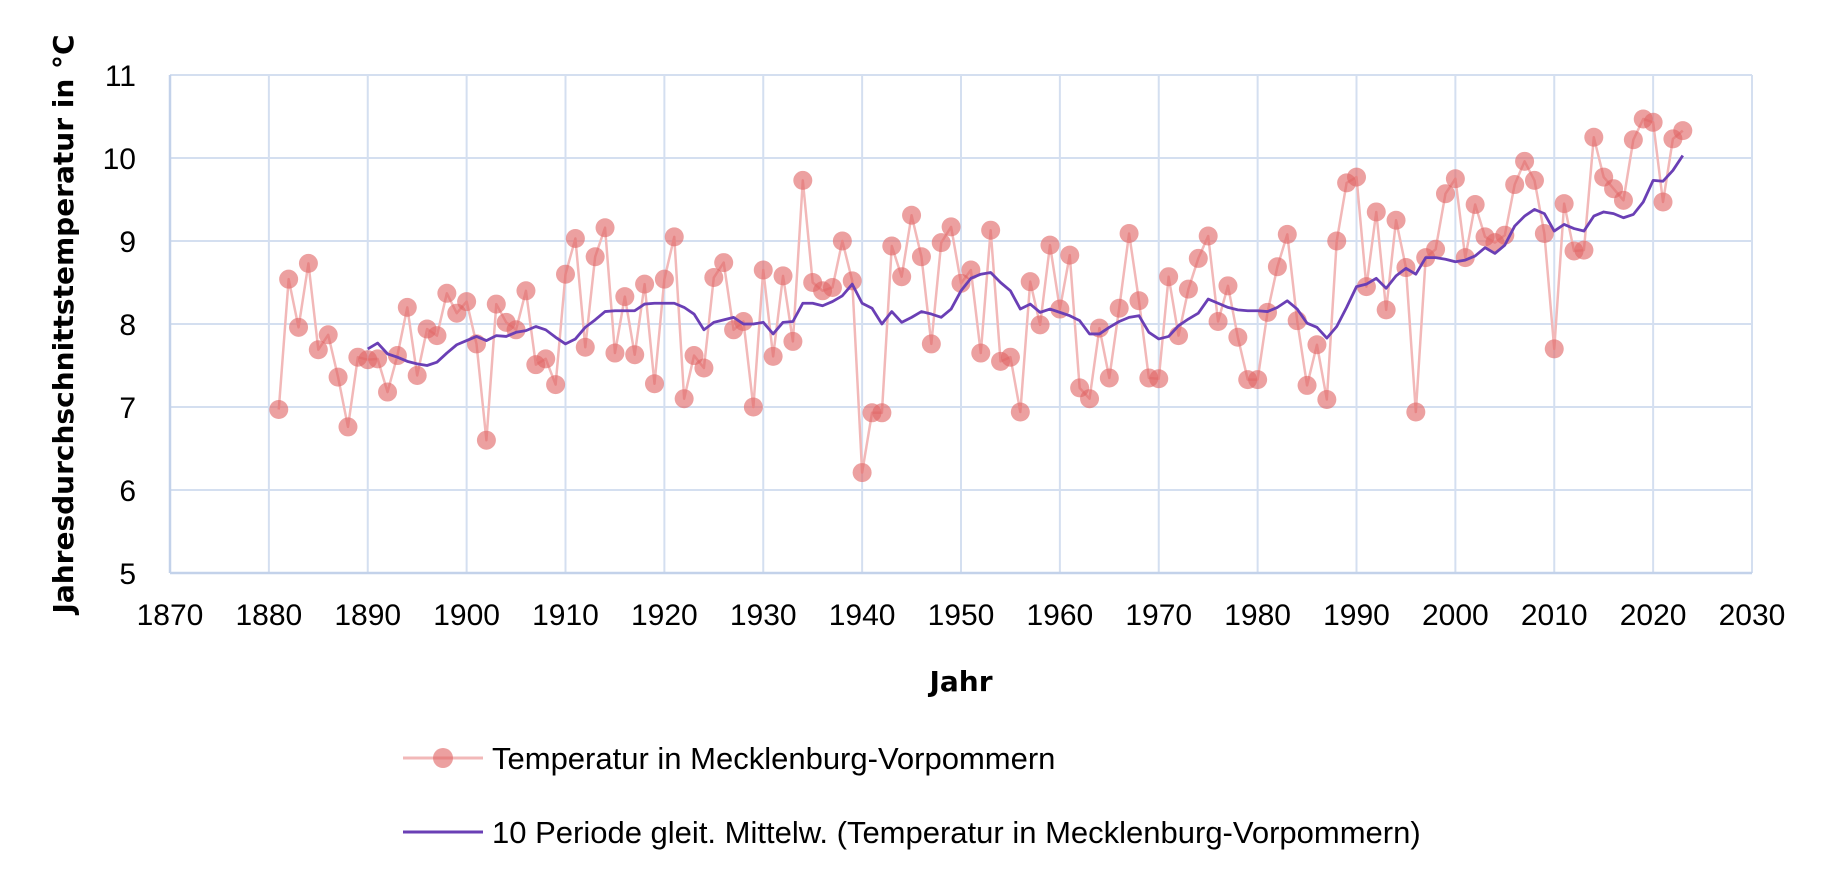 The image size is (1829, 895). Describe the element at coordinates (367, 615) in the screenshot. I see `x-tick-label: 1890` at that location.